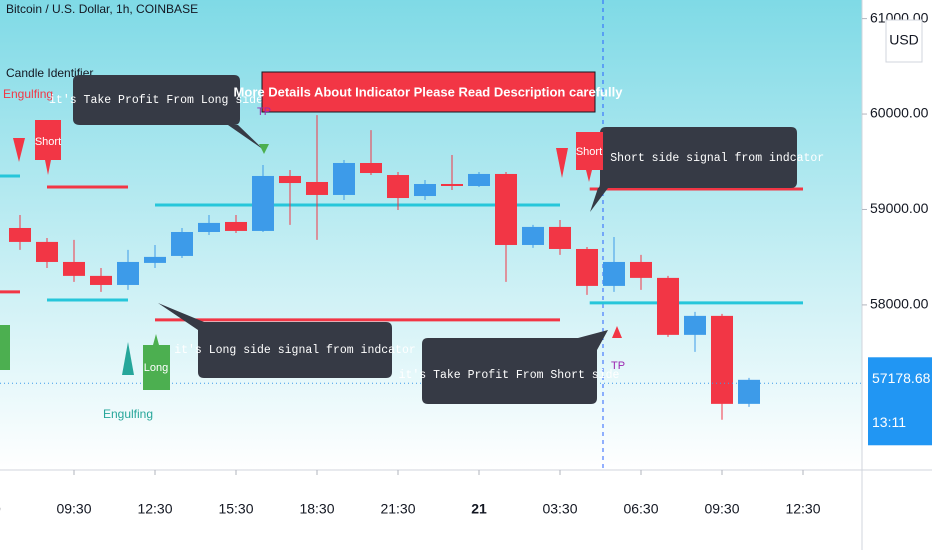  What do you see at coordinates (509, 367) in the screenshot?
I see `annotation: it's Take Profit From Short side` at bounding box center [509, 367].